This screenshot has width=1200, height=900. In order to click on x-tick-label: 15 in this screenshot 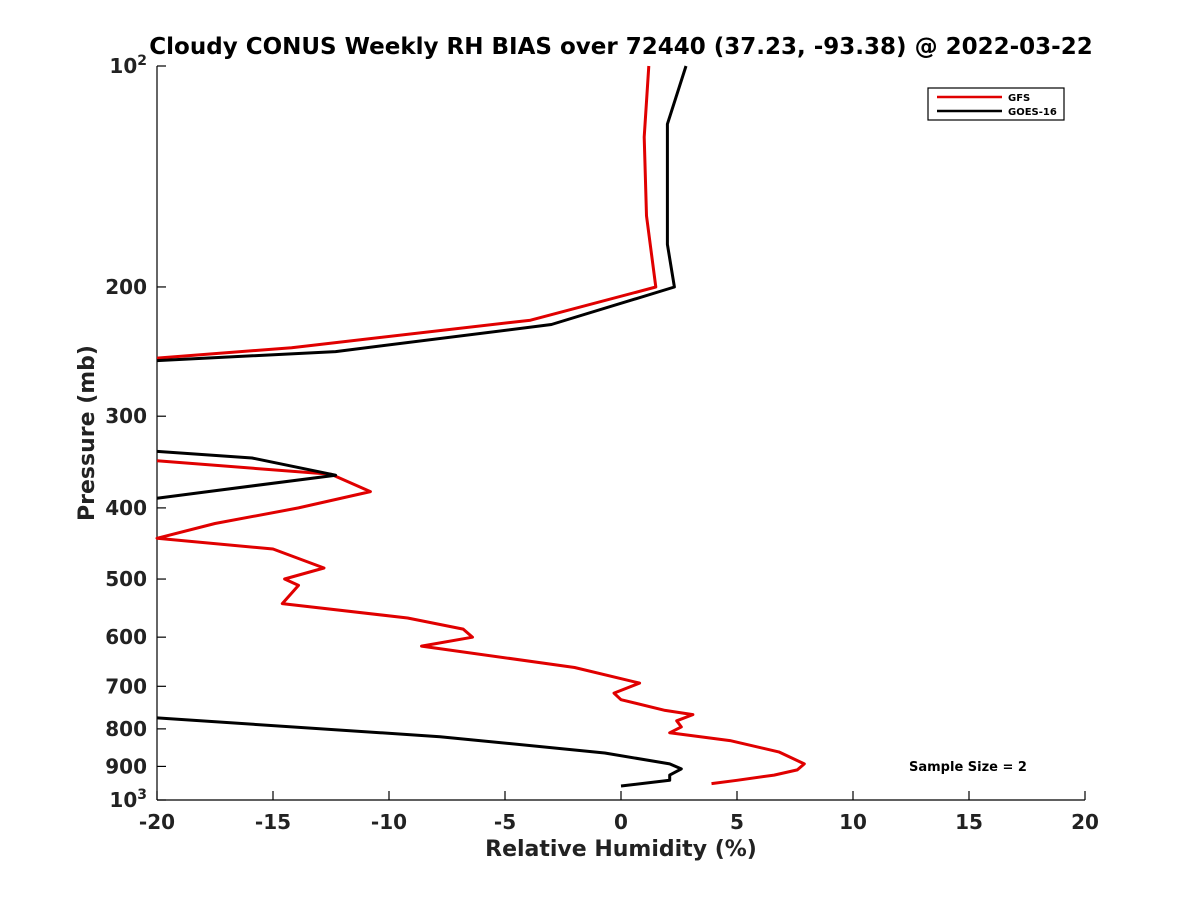, I will do `click(969, 822)`.